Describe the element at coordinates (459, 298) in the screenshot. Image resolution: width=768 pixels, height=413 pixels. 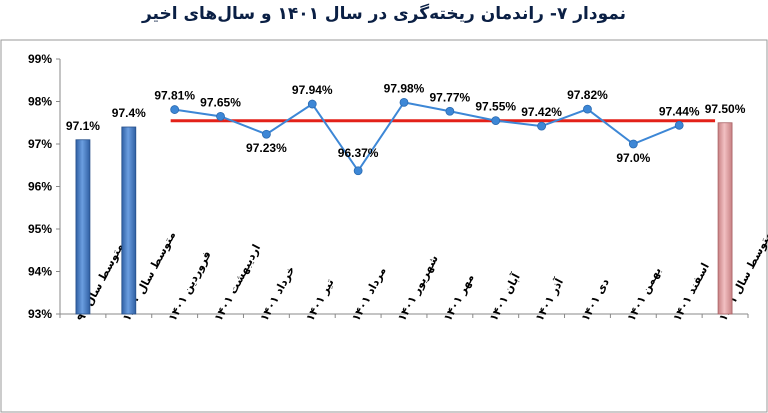
I see `x-tick-label: مهر ۱۴۰۱` at that location.